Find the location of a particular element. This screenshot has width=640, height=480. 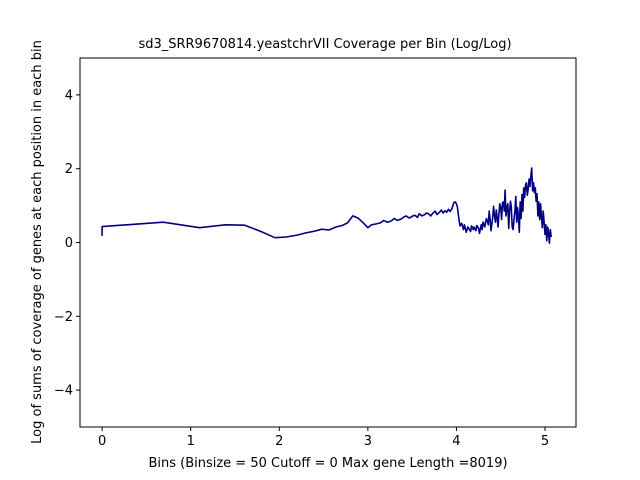

x-tick-label: 1 is located at coordinates (191, 441).